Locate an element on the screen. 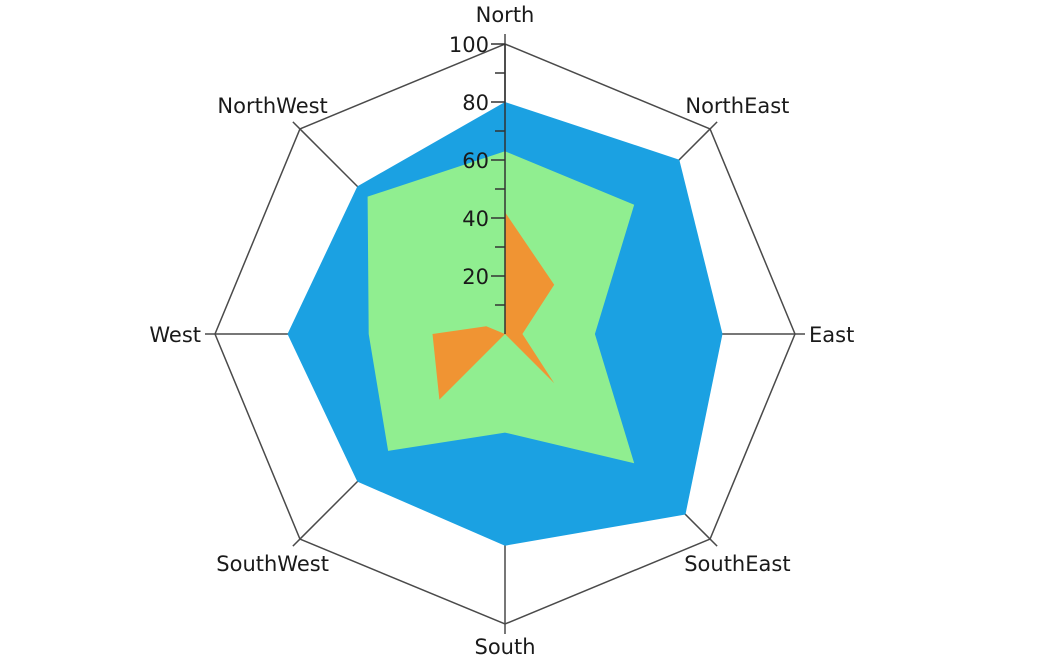 This screenshot has height=669, width=1057. tick-label-40: 40 is located at coordinates (475, 219).